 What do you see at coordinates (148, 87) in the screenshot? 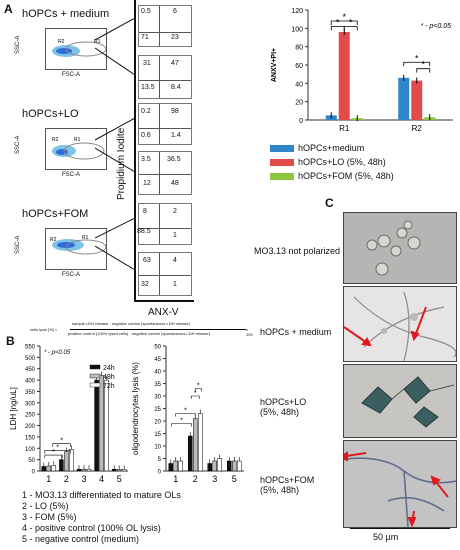
I see `quadrant-value: 13.5` at bounding box center [148, 87].